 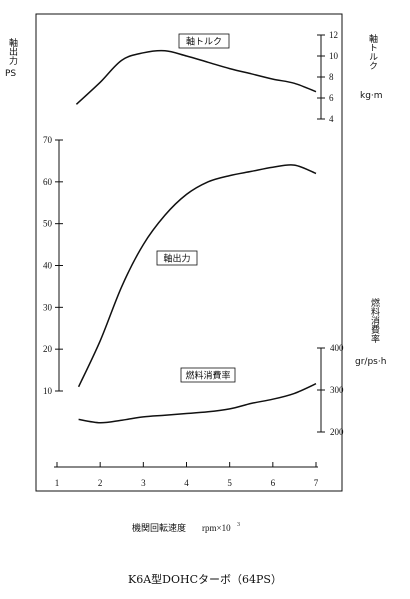 I want to click on power-label-box, so click(x=177, y=258).